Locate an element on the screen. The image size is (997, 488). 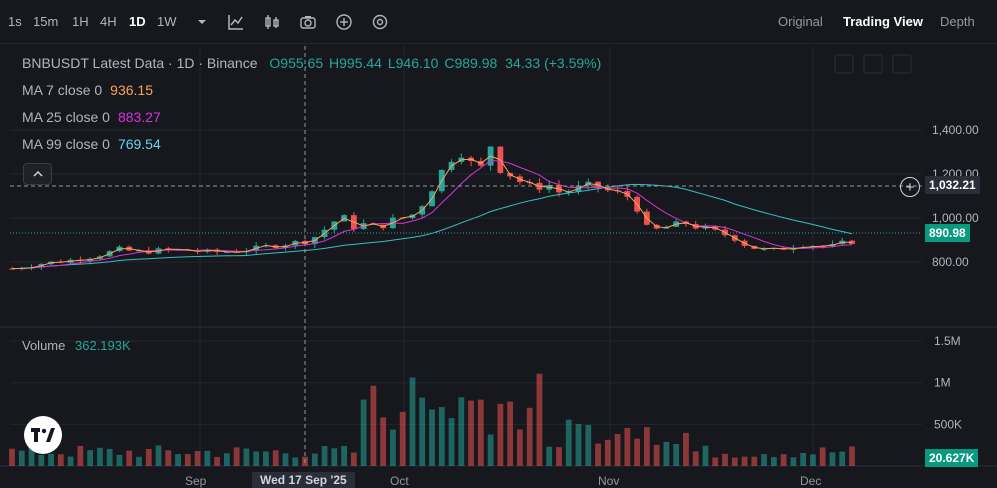
ma7-legend: MA 7 close 0 936.15 is located at coordinates (87, 90).